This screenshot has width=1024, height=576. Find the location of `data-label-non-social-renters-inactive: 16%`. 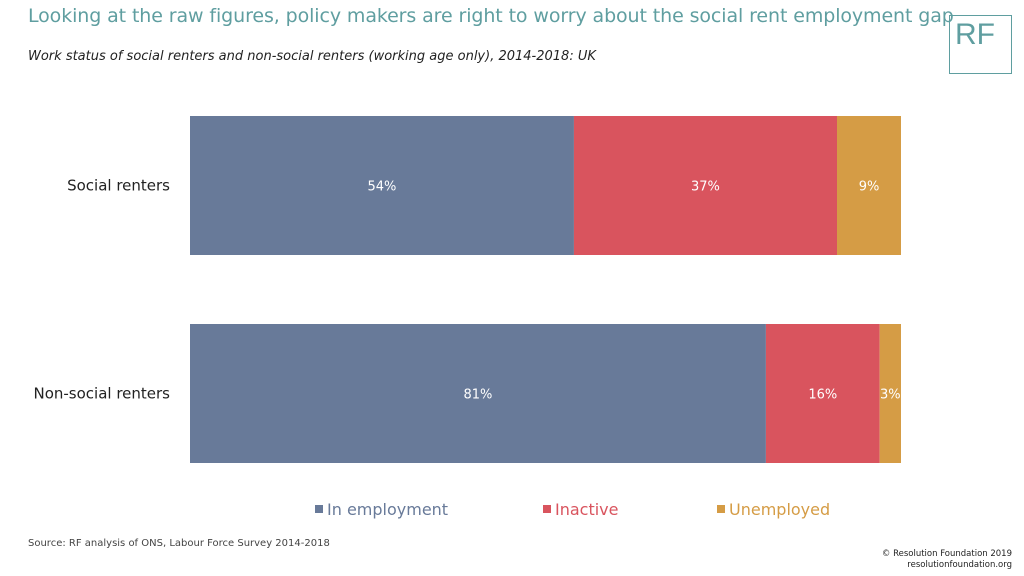

data-label-non-social-renters-inactive: 16% is located at coordinates (822, 395).